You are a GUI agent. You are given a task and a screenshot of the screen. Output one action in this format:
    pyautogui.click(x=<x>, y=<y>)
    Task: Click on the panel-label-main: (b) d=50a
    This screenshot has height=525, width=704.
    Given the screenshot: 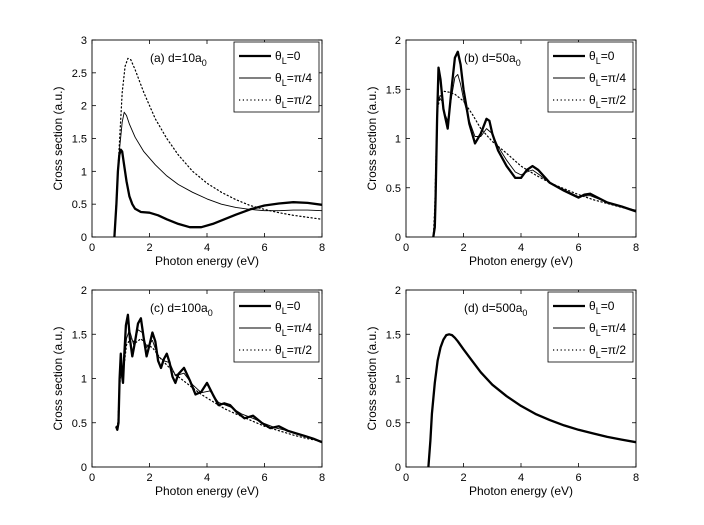 What is the action you would take?
    pyautogui.click(x=490, y=58)
    